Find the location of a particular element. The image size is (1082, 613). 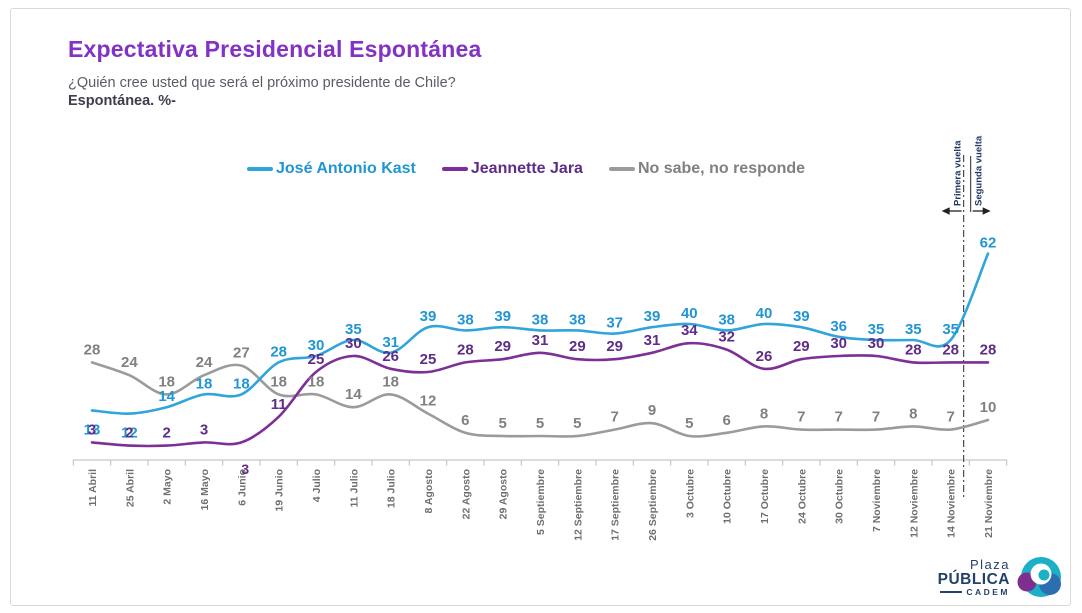

right-arrow-head is located at coordinates (986, 211).